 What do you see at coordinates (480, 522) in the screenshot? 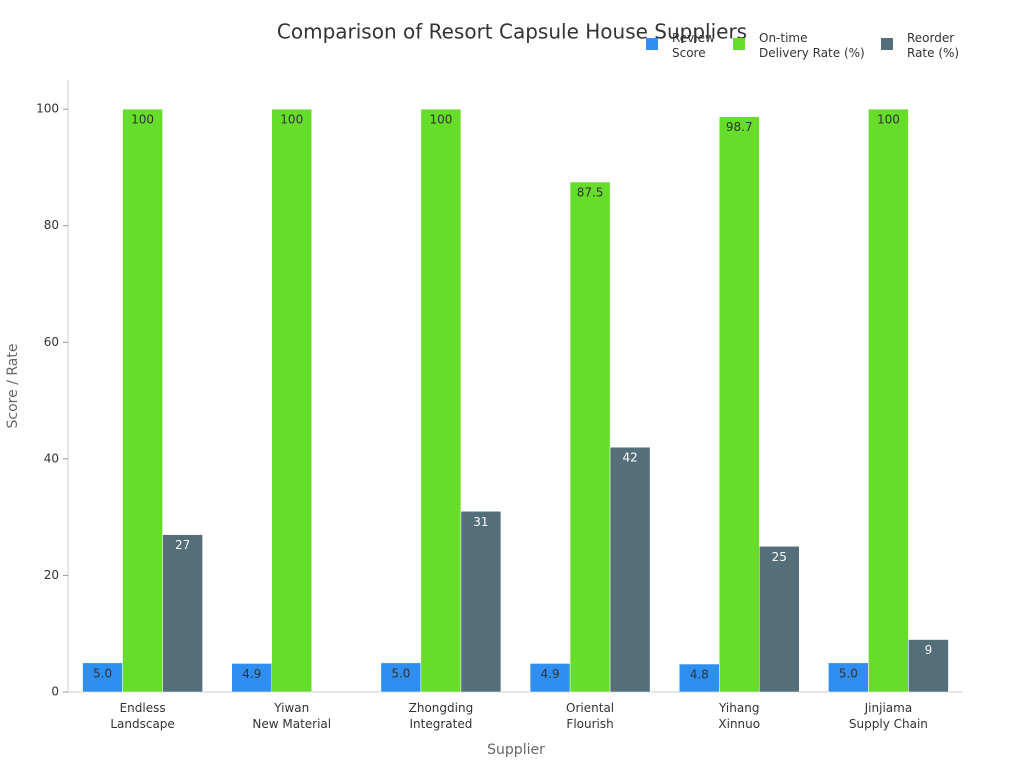
I see `data-label: 31` at bounding box center [480, 522].